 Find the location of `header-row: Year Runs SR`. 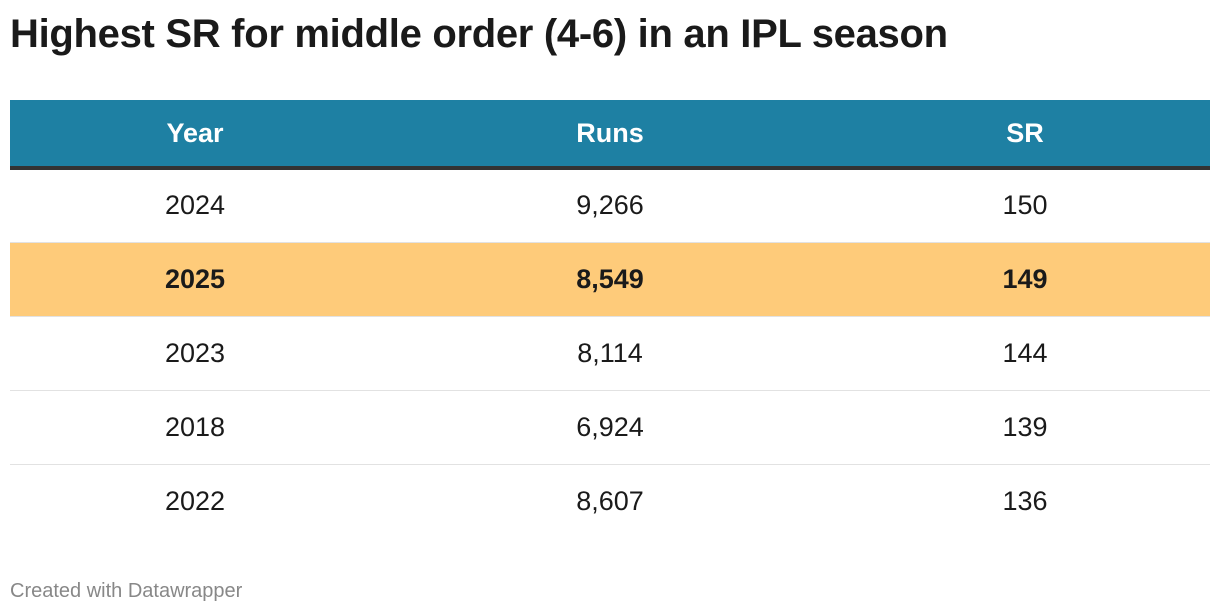

header-row: Year Runs SR is located at coordinates (610, 134).